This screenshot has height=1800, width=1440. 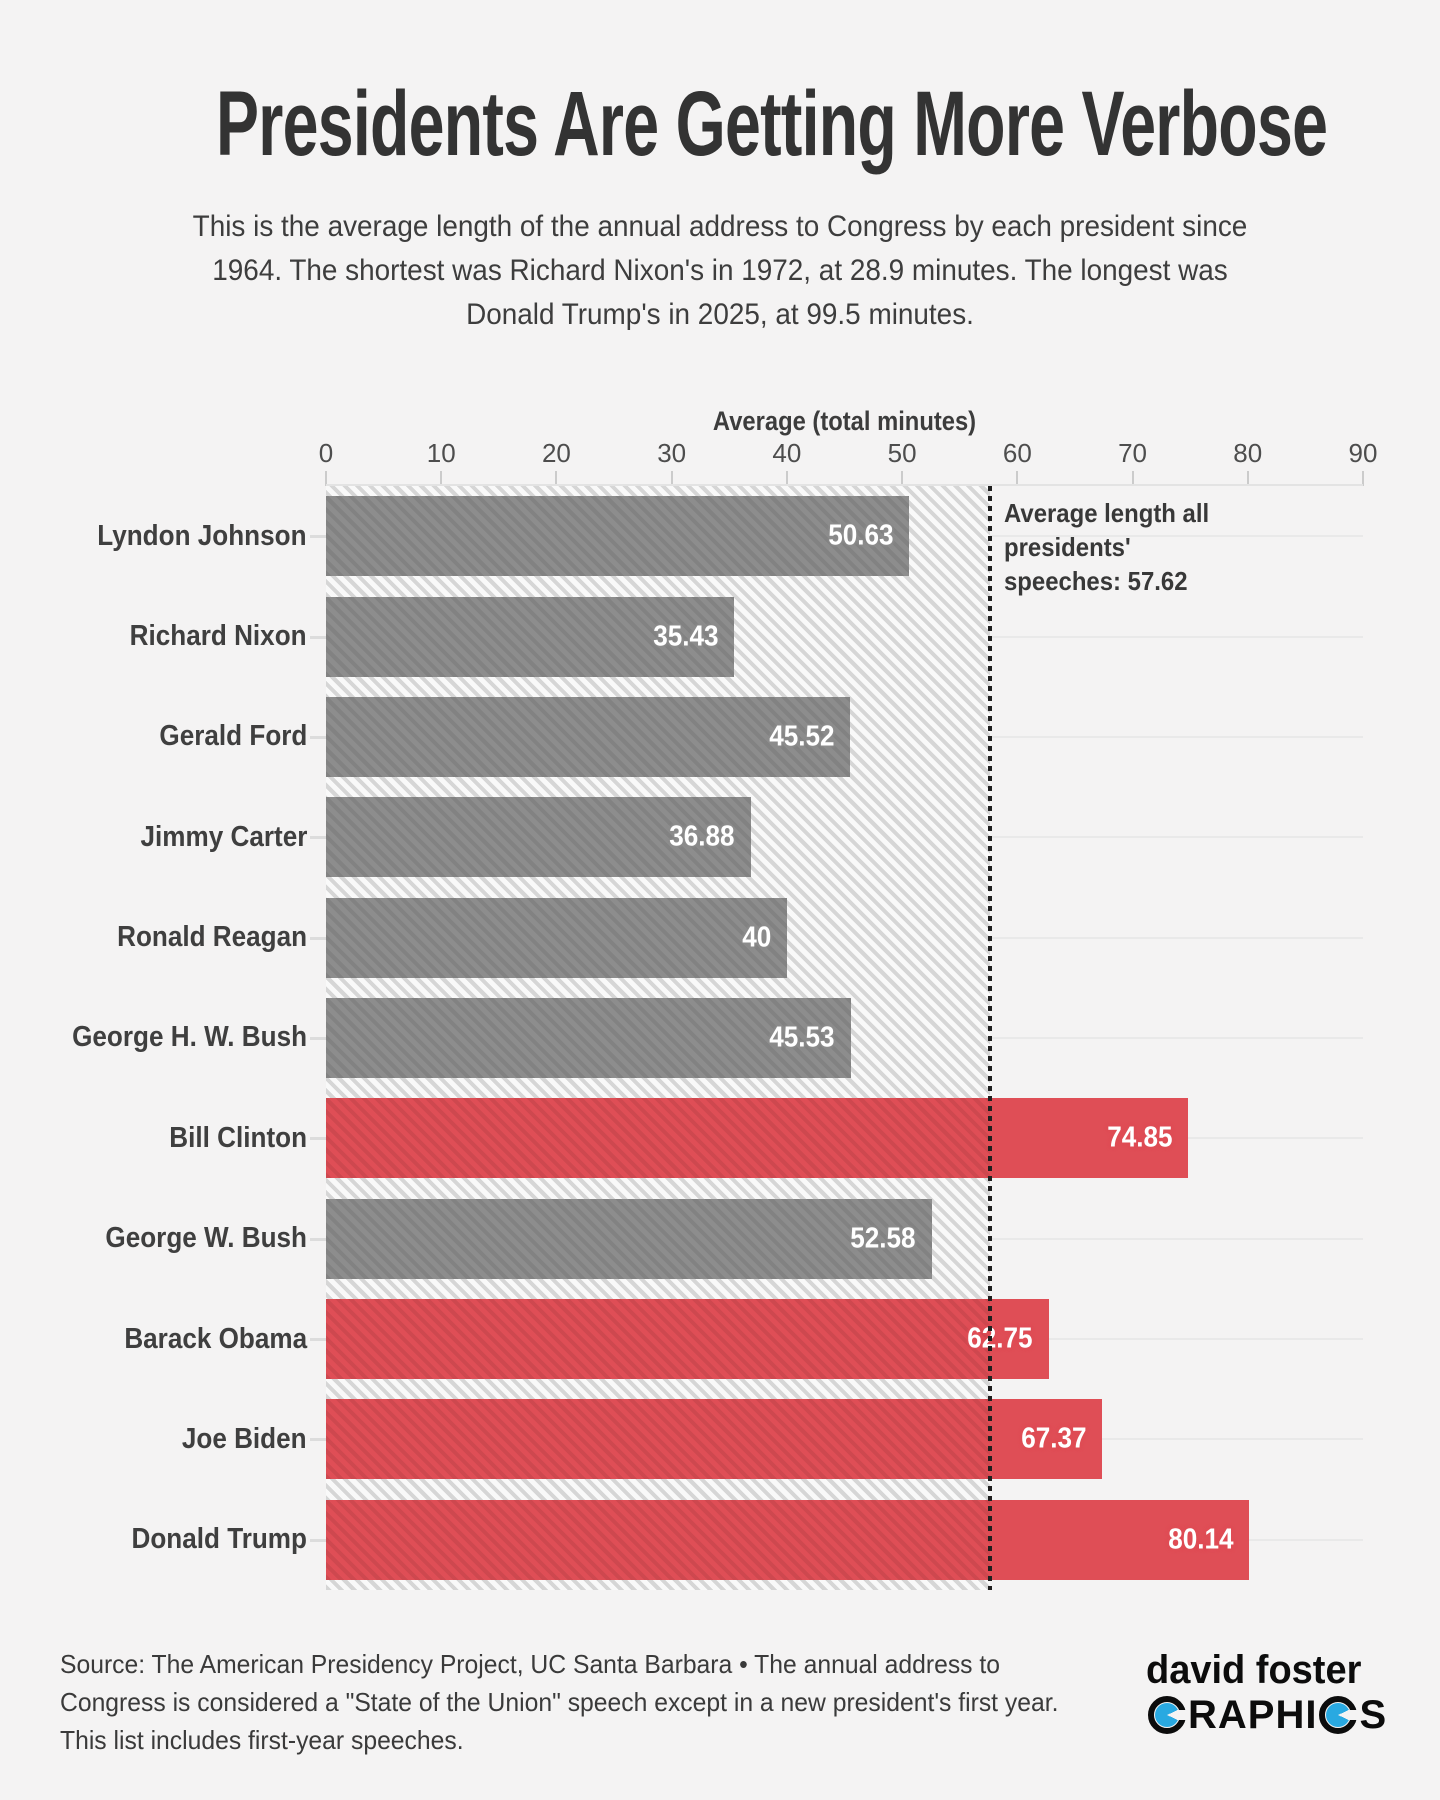 I want to click on bar-row: 62.75, so click(x=844, y=1339).